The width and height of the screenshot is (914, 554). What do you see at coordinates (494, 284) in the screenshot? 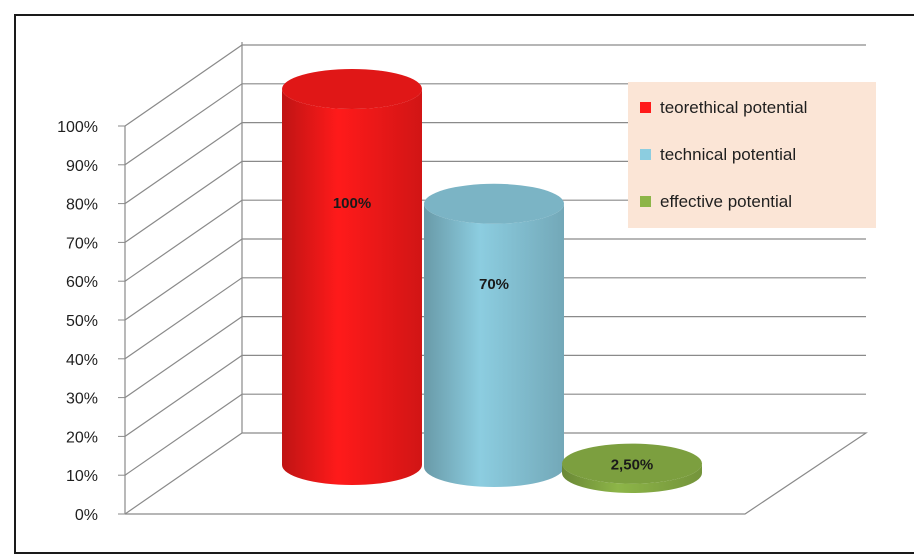
I see `data-label: 70%` at bounding box center [494, 284].